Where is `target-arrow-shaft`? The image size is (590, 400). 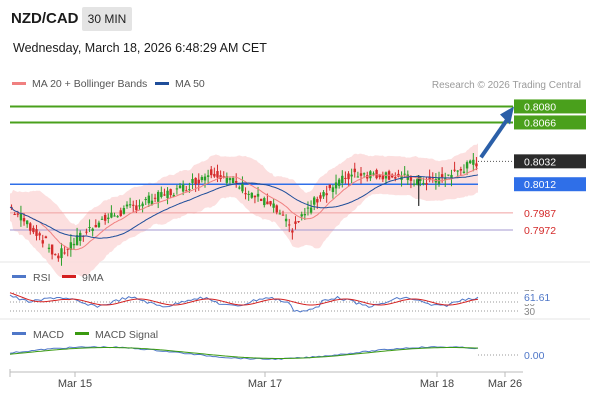
target-arrow-shaft is located at coordinates (494, 138).